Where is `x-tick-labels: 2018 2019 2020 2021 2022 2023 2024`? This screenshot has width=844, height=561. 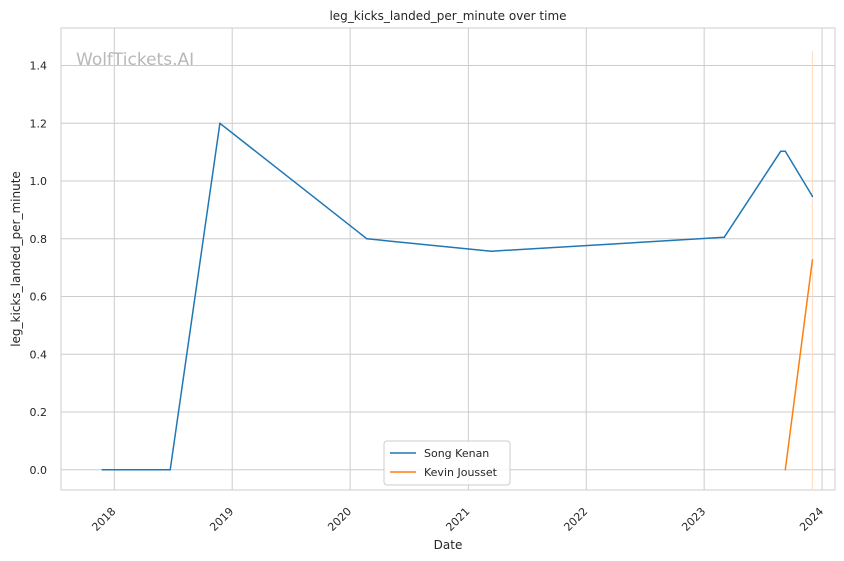 x-tick-labels: 2018 2019 2020 2021 2022 2023 2024 is located at coordinates (457, 519).